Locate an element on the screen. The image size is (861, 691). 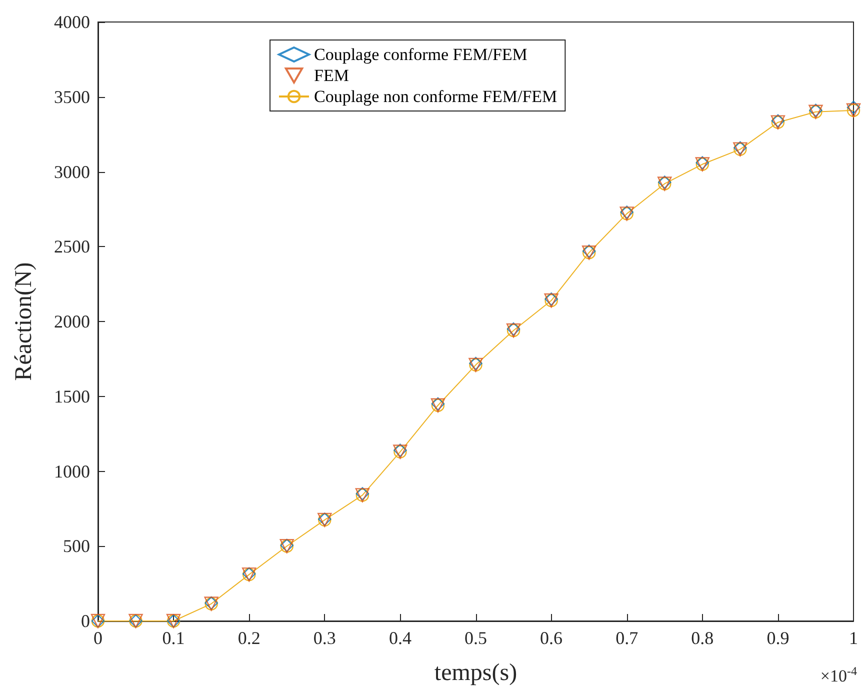
y-tick-label: 500 is located at coordinates (76, 546).